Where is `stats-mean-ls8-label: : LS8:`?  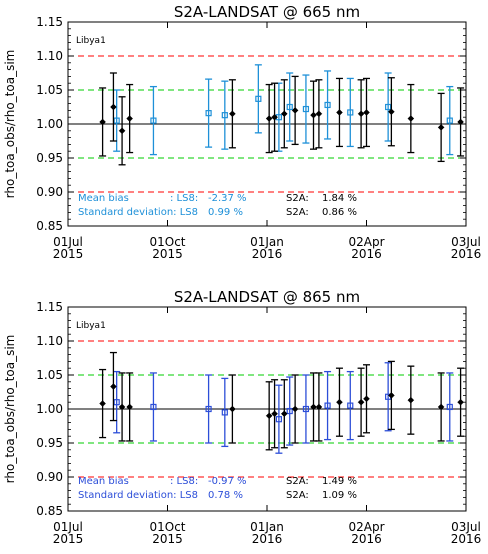 stats-mean-ls8-label: : LS8: is located at coordinates (184, 198).